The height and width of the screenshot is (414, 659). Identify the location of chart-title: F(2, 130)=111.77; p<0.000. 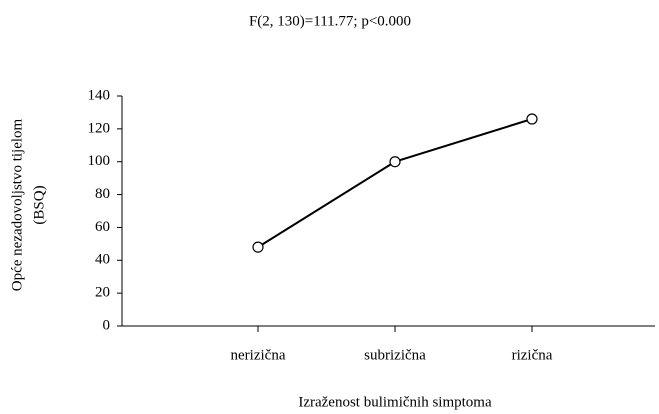
(330, 21).